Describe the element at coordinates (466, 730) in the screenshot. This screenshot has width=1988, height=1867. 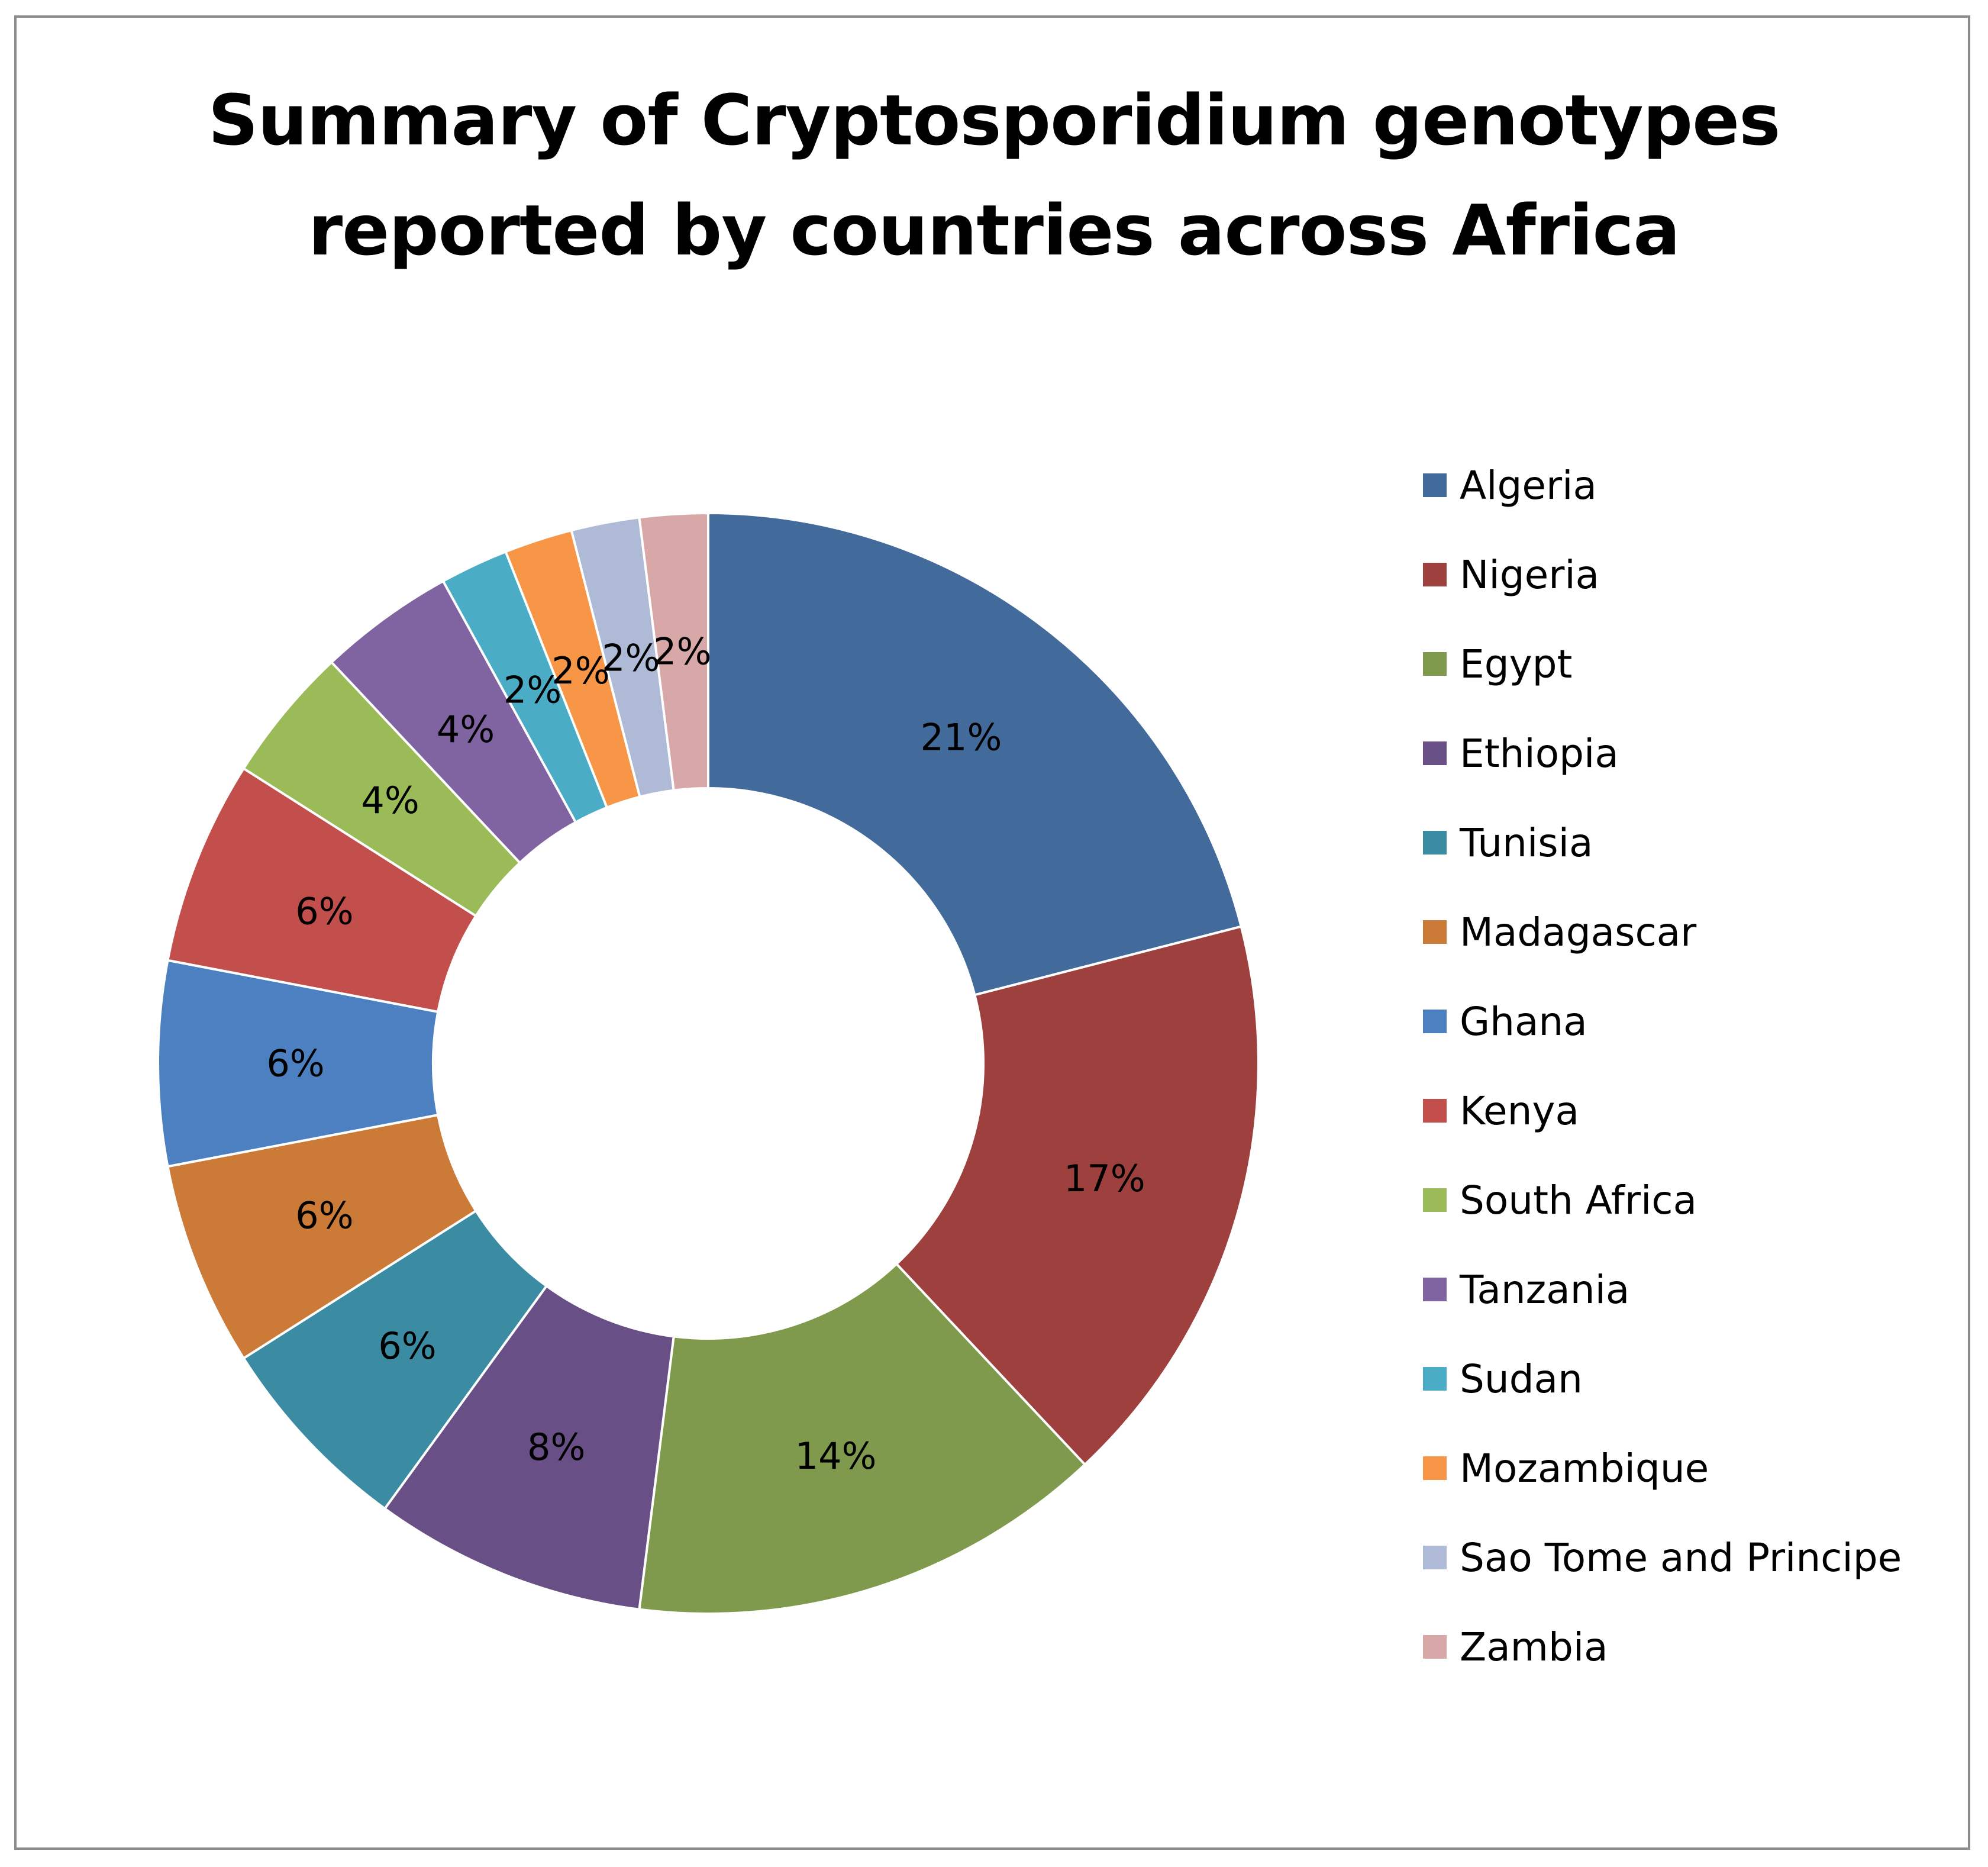
I see `data-label-tanzania: 4%` at that location.